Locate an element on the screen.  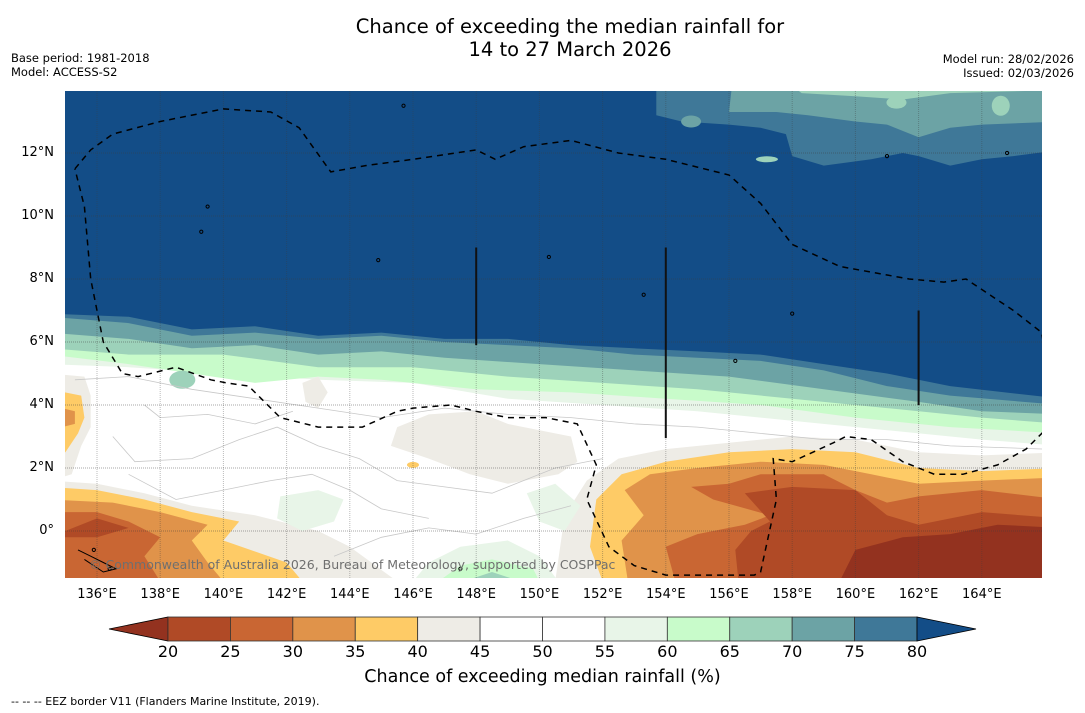
longitude-tick-label: 154°E is located at coordinates (666, 594).